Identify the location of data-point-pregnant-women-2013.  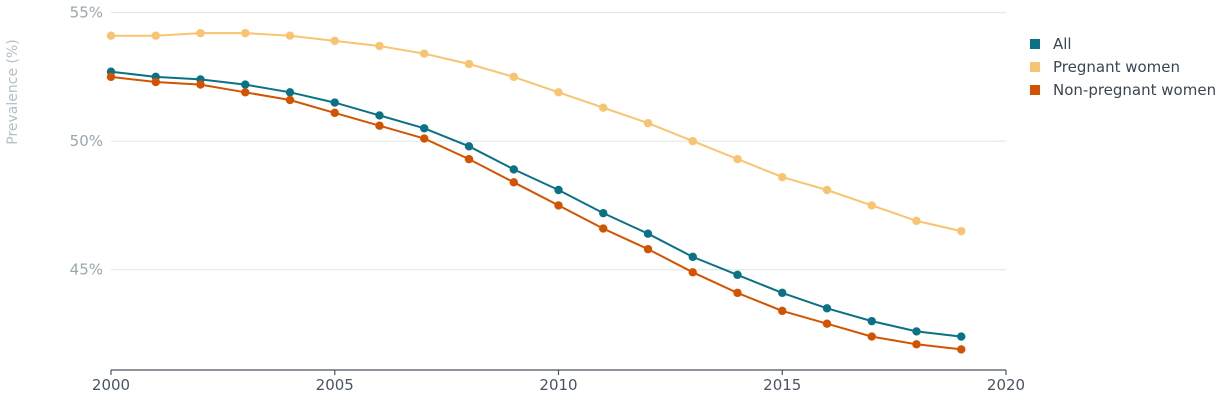
(692, 141).